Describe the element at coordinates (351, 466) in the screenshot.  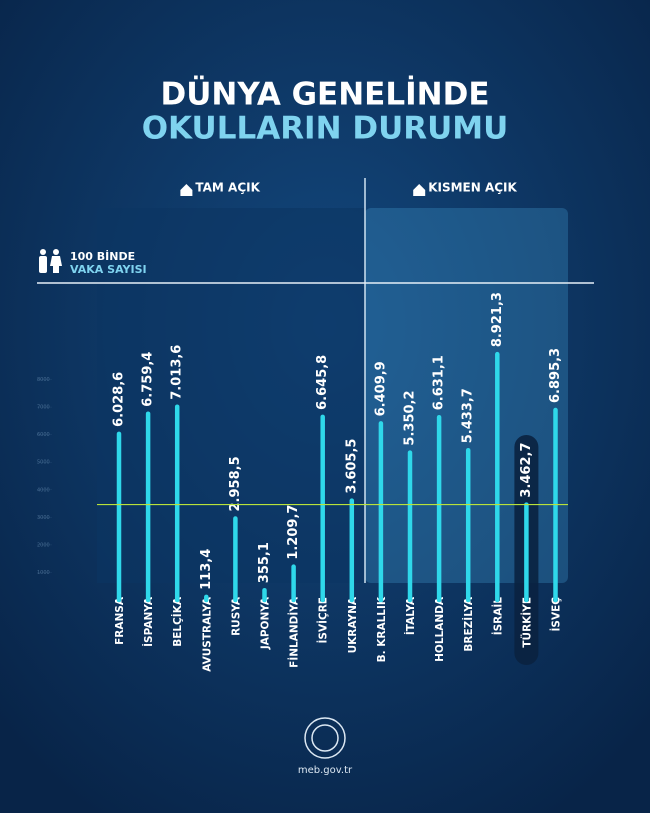
I see `value-label: 3.605,5` at that location.